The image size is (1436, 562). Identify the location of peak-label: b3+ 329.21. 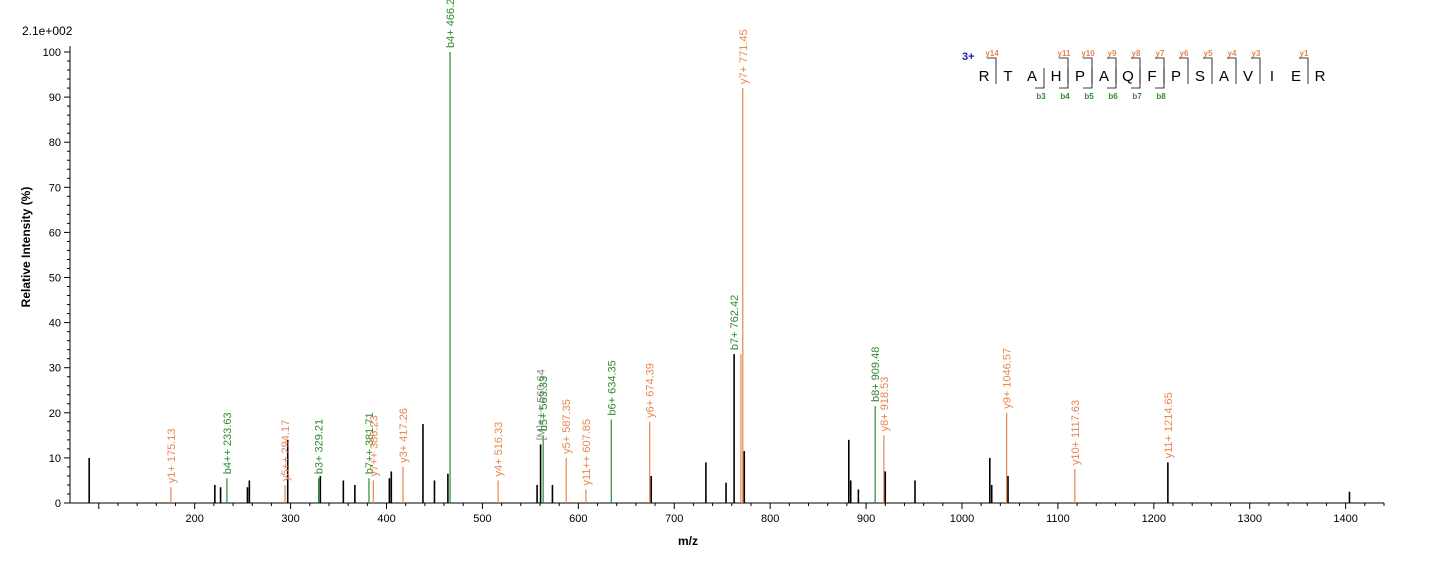
(320, 446).